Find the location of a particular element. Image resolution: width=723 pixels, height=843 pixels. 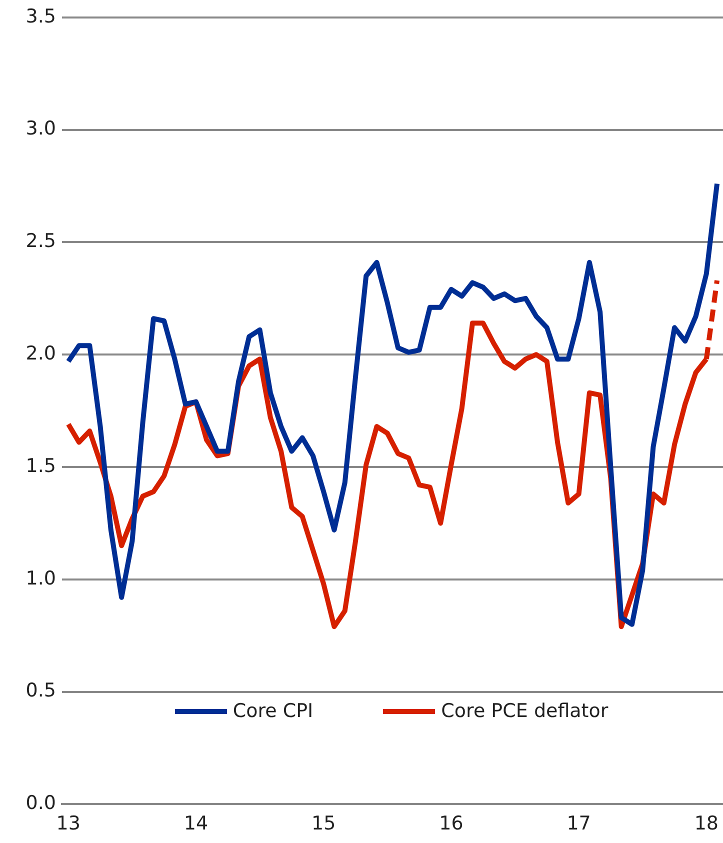

x-tick-label: 18 is located at coordinates (706, 823).